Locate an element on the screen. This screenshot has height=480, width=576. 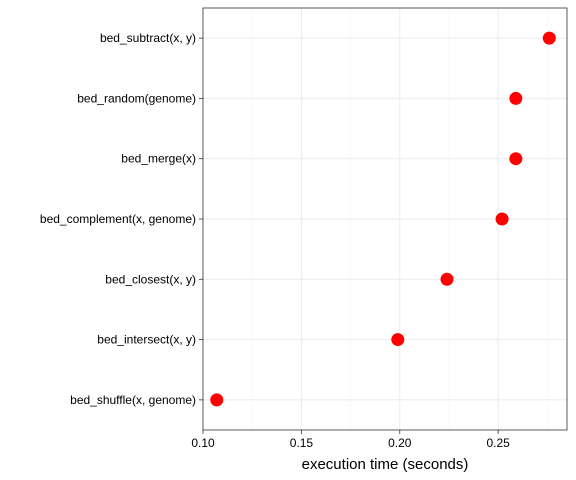
y-tick-label: bed_merge(x) is located at coordinates (158, 159).